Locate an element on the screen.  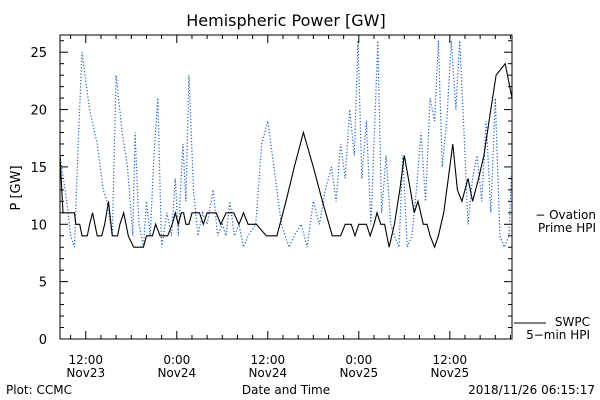
legend-ovation-label-line1: − Ovation is located at coordinates (565, 215).